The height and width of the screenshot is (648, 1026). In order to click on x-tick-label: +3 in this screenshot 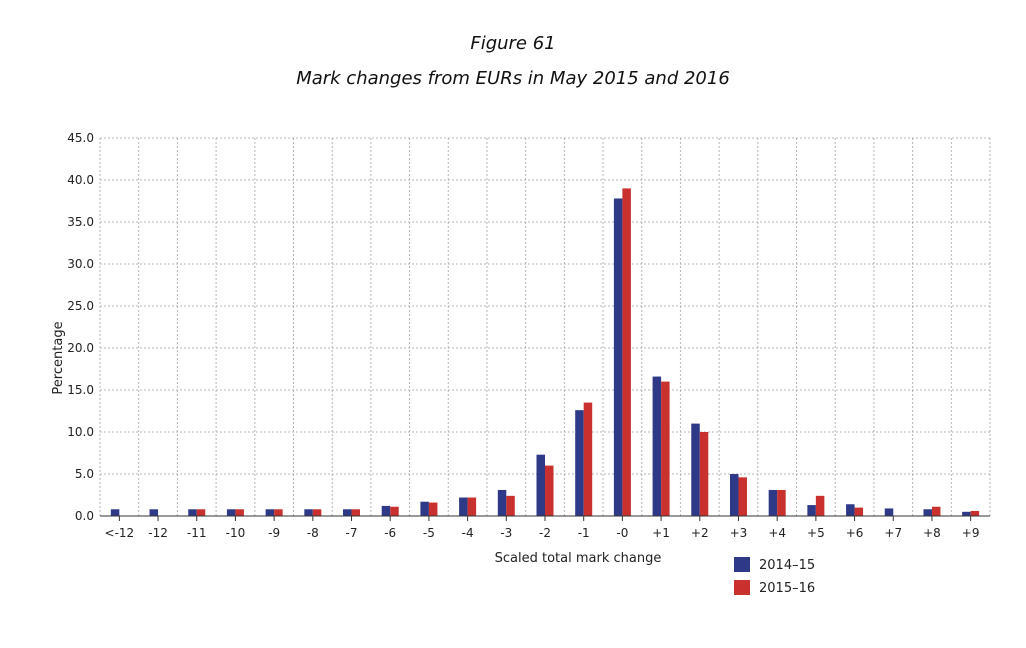, I will do `click(739, 533)`.